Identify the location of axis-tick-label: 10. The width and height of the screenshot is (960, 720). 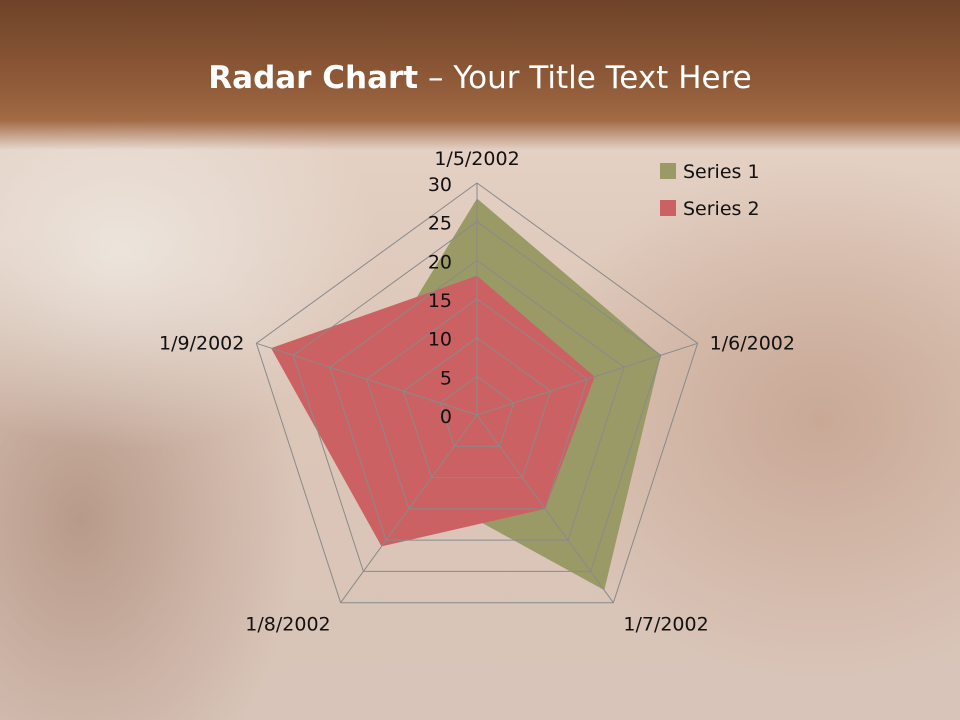
(440, 340).